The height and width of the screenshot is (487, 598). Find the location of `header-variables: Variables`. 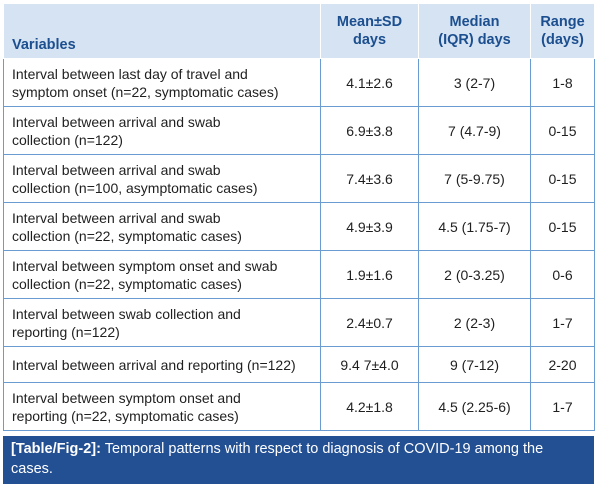

header-variables: Variables is located at coordinates (162, 31).